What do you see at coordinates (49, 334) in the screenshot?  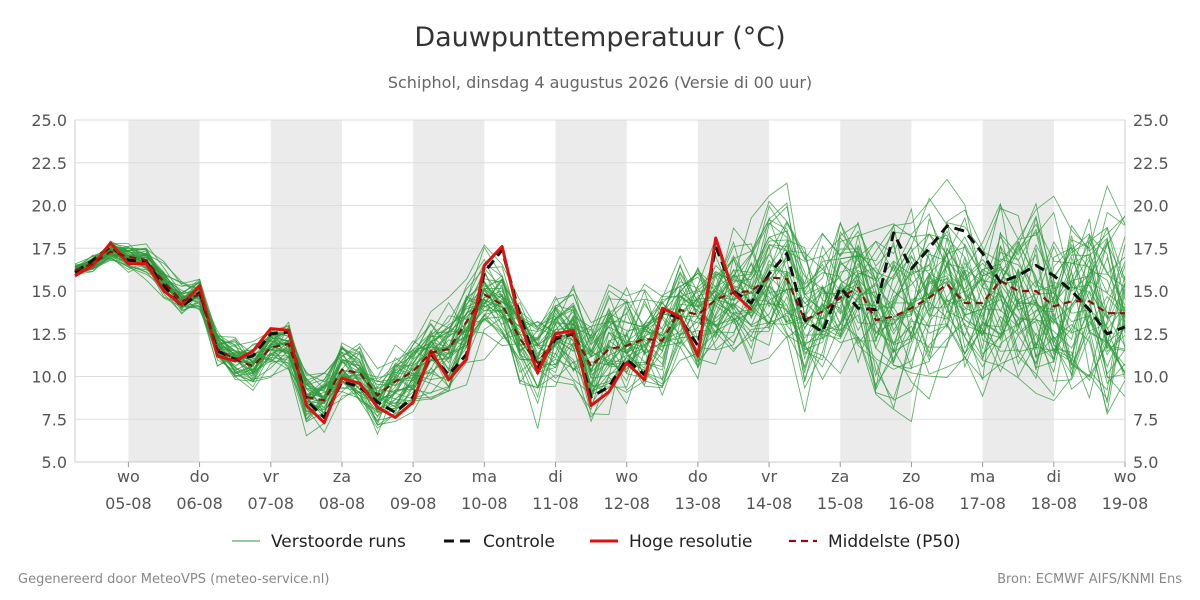 I see `y-tick-label-left: 12.5` at bounding box center [49, 334].